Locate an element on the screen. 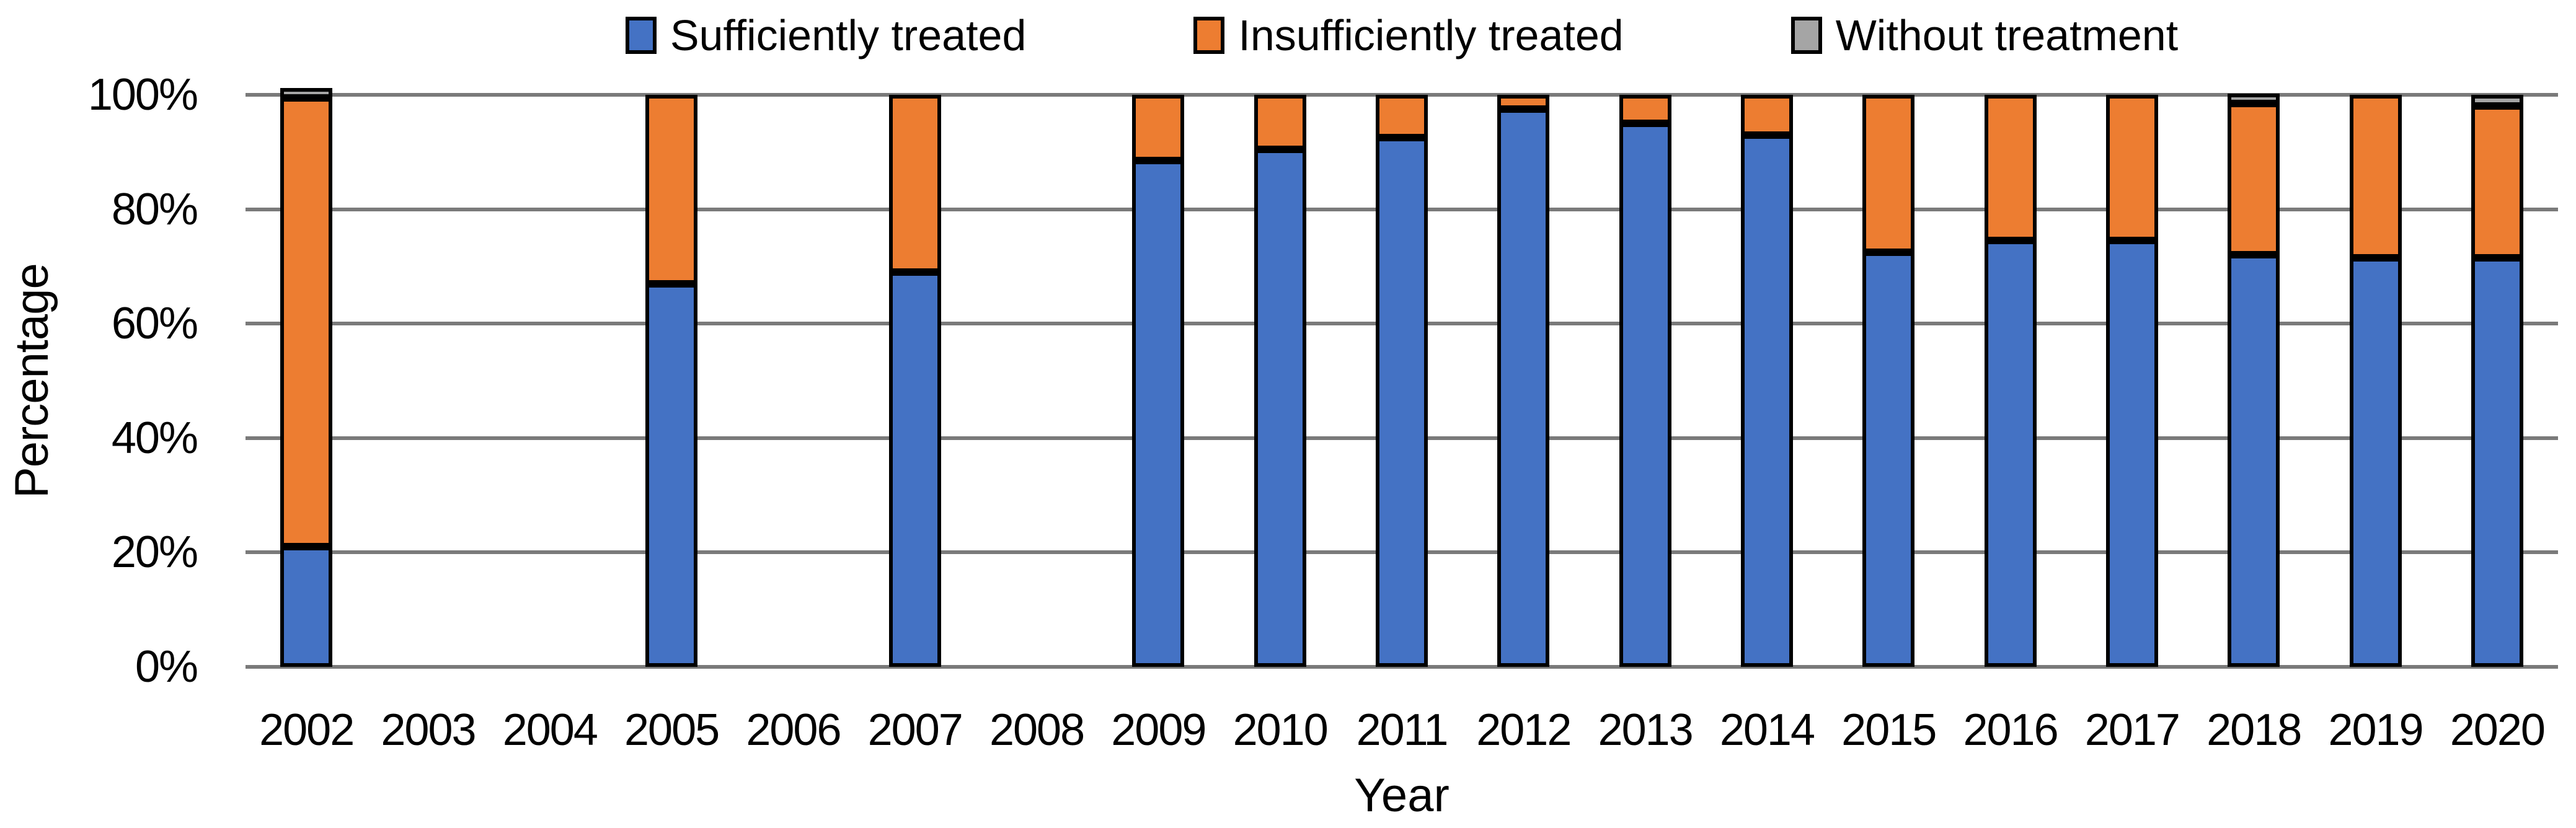 This screenshot has height=828, width=2576. bar-segment-2020-sufficiently-treated is located at coordinates (2497, 462).